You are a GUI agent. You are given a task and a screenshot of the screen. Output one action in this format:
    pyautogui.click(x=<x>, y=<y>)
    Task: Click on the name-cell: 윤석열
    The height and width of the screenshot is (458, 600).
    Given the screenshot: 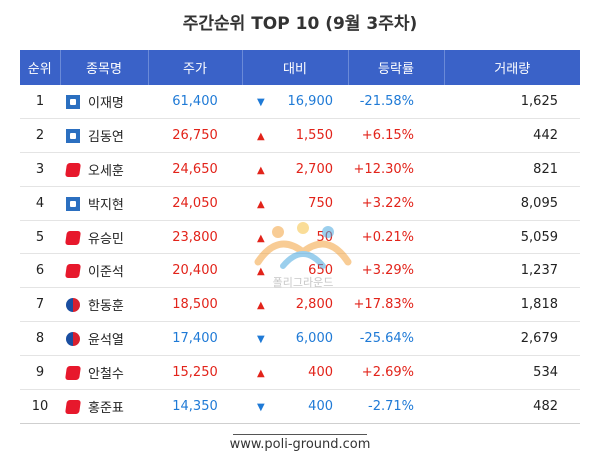 What is the action you would take?
    pyautogui.click(x=104, y=339)
    